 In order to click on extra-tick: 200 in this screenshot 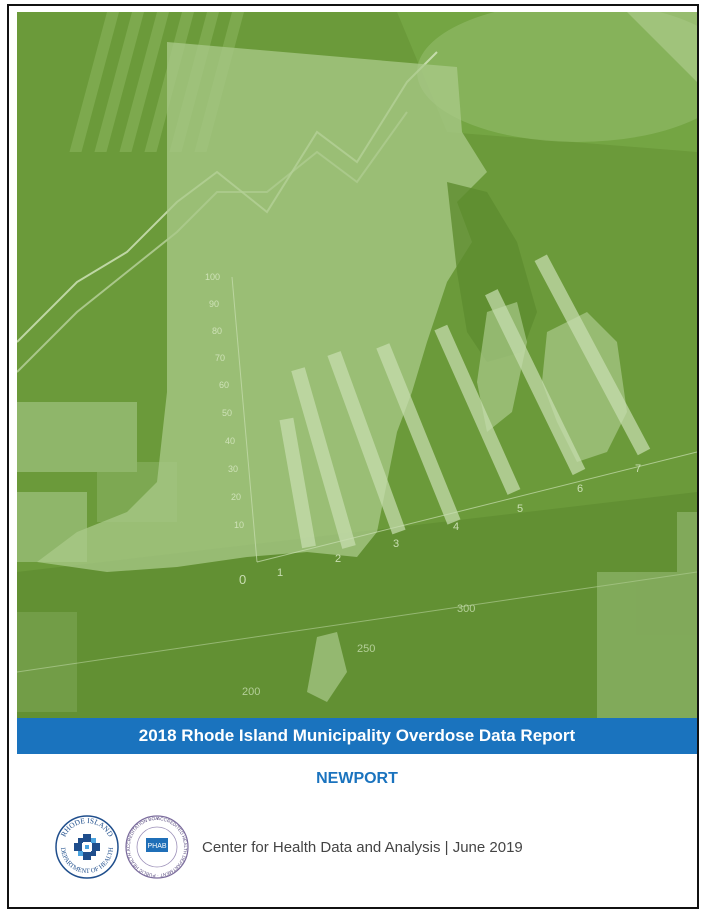, I will do `click(251, 692)`.